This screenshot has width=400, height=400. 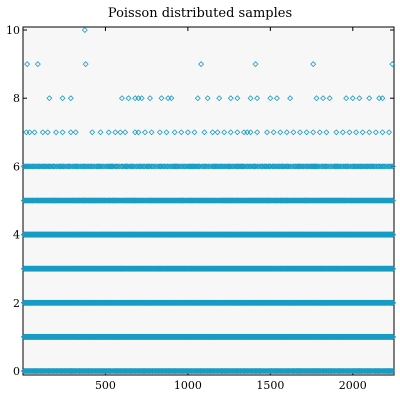 I want to click on y-tick-label: 4, so click(x=16, y=235).